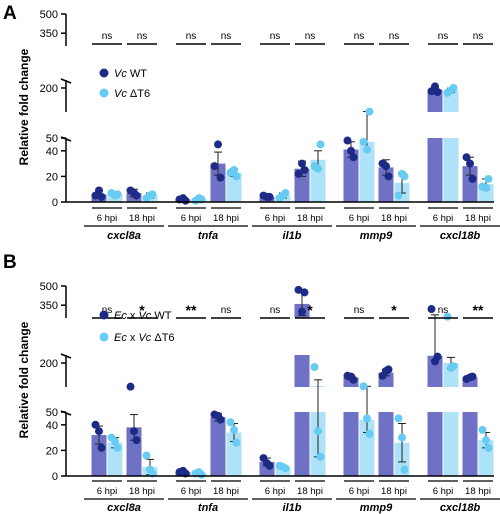 The image size is (500, 514). I want to click on timepoint-label-b-0: 6 hpi, so click(107, 491).